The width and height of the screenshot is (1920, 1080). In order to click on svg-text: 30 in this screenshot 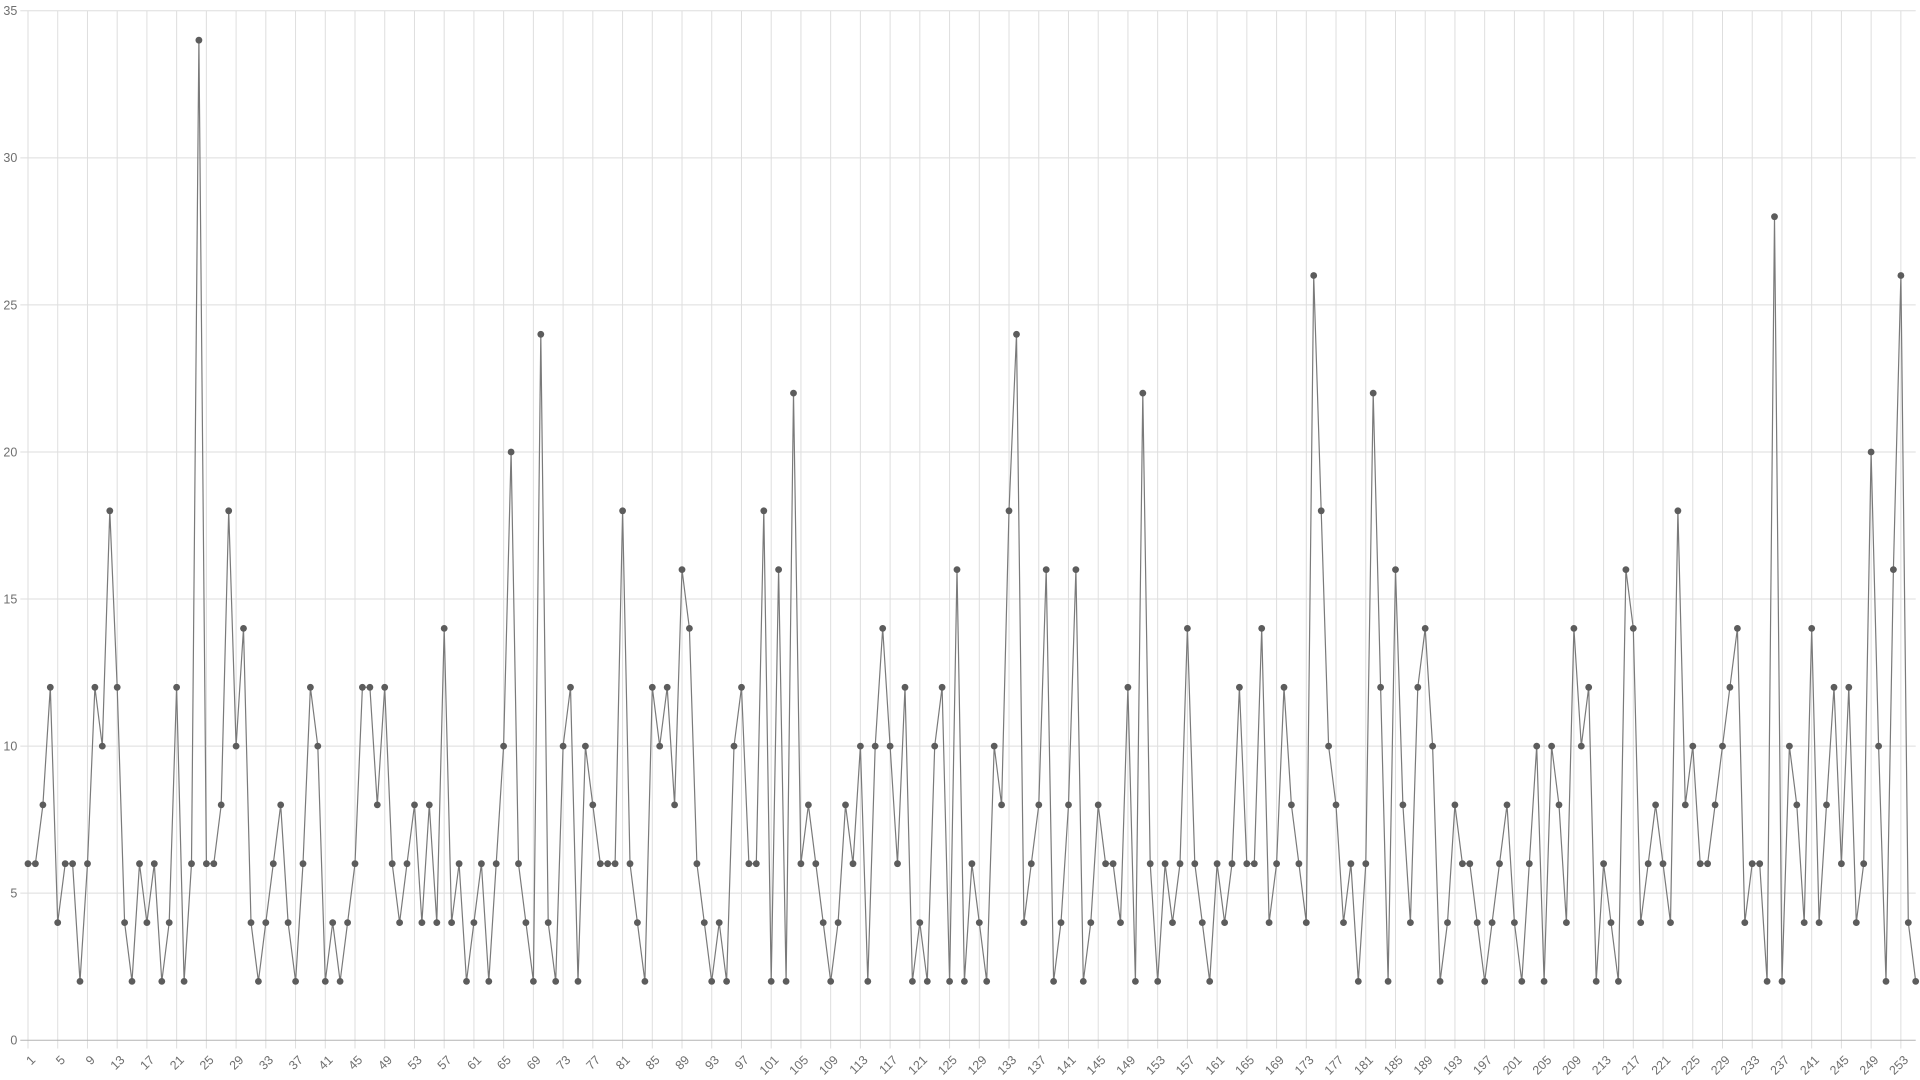, I will do `click(10, 158)`.